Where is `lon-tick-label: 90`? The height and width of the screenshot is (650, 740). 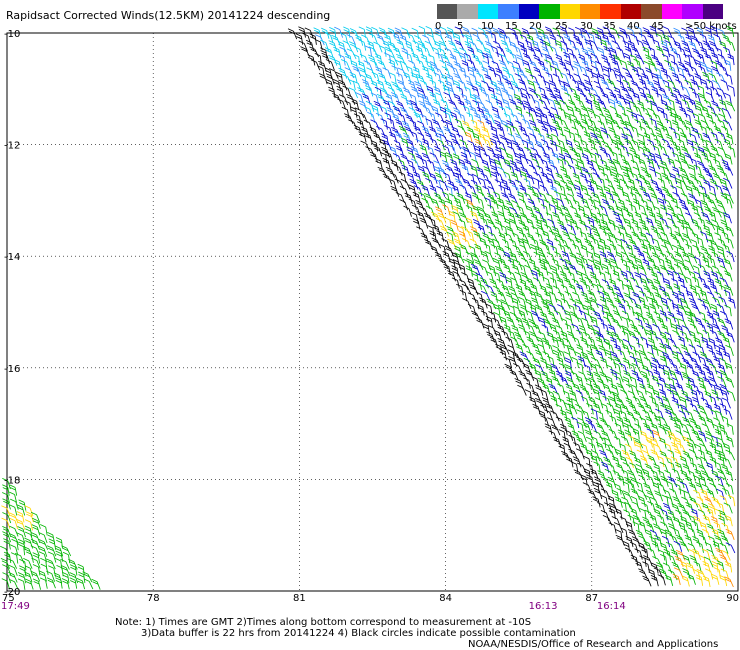 lon-tick-label: 90 is located at coordinates (732, 598).